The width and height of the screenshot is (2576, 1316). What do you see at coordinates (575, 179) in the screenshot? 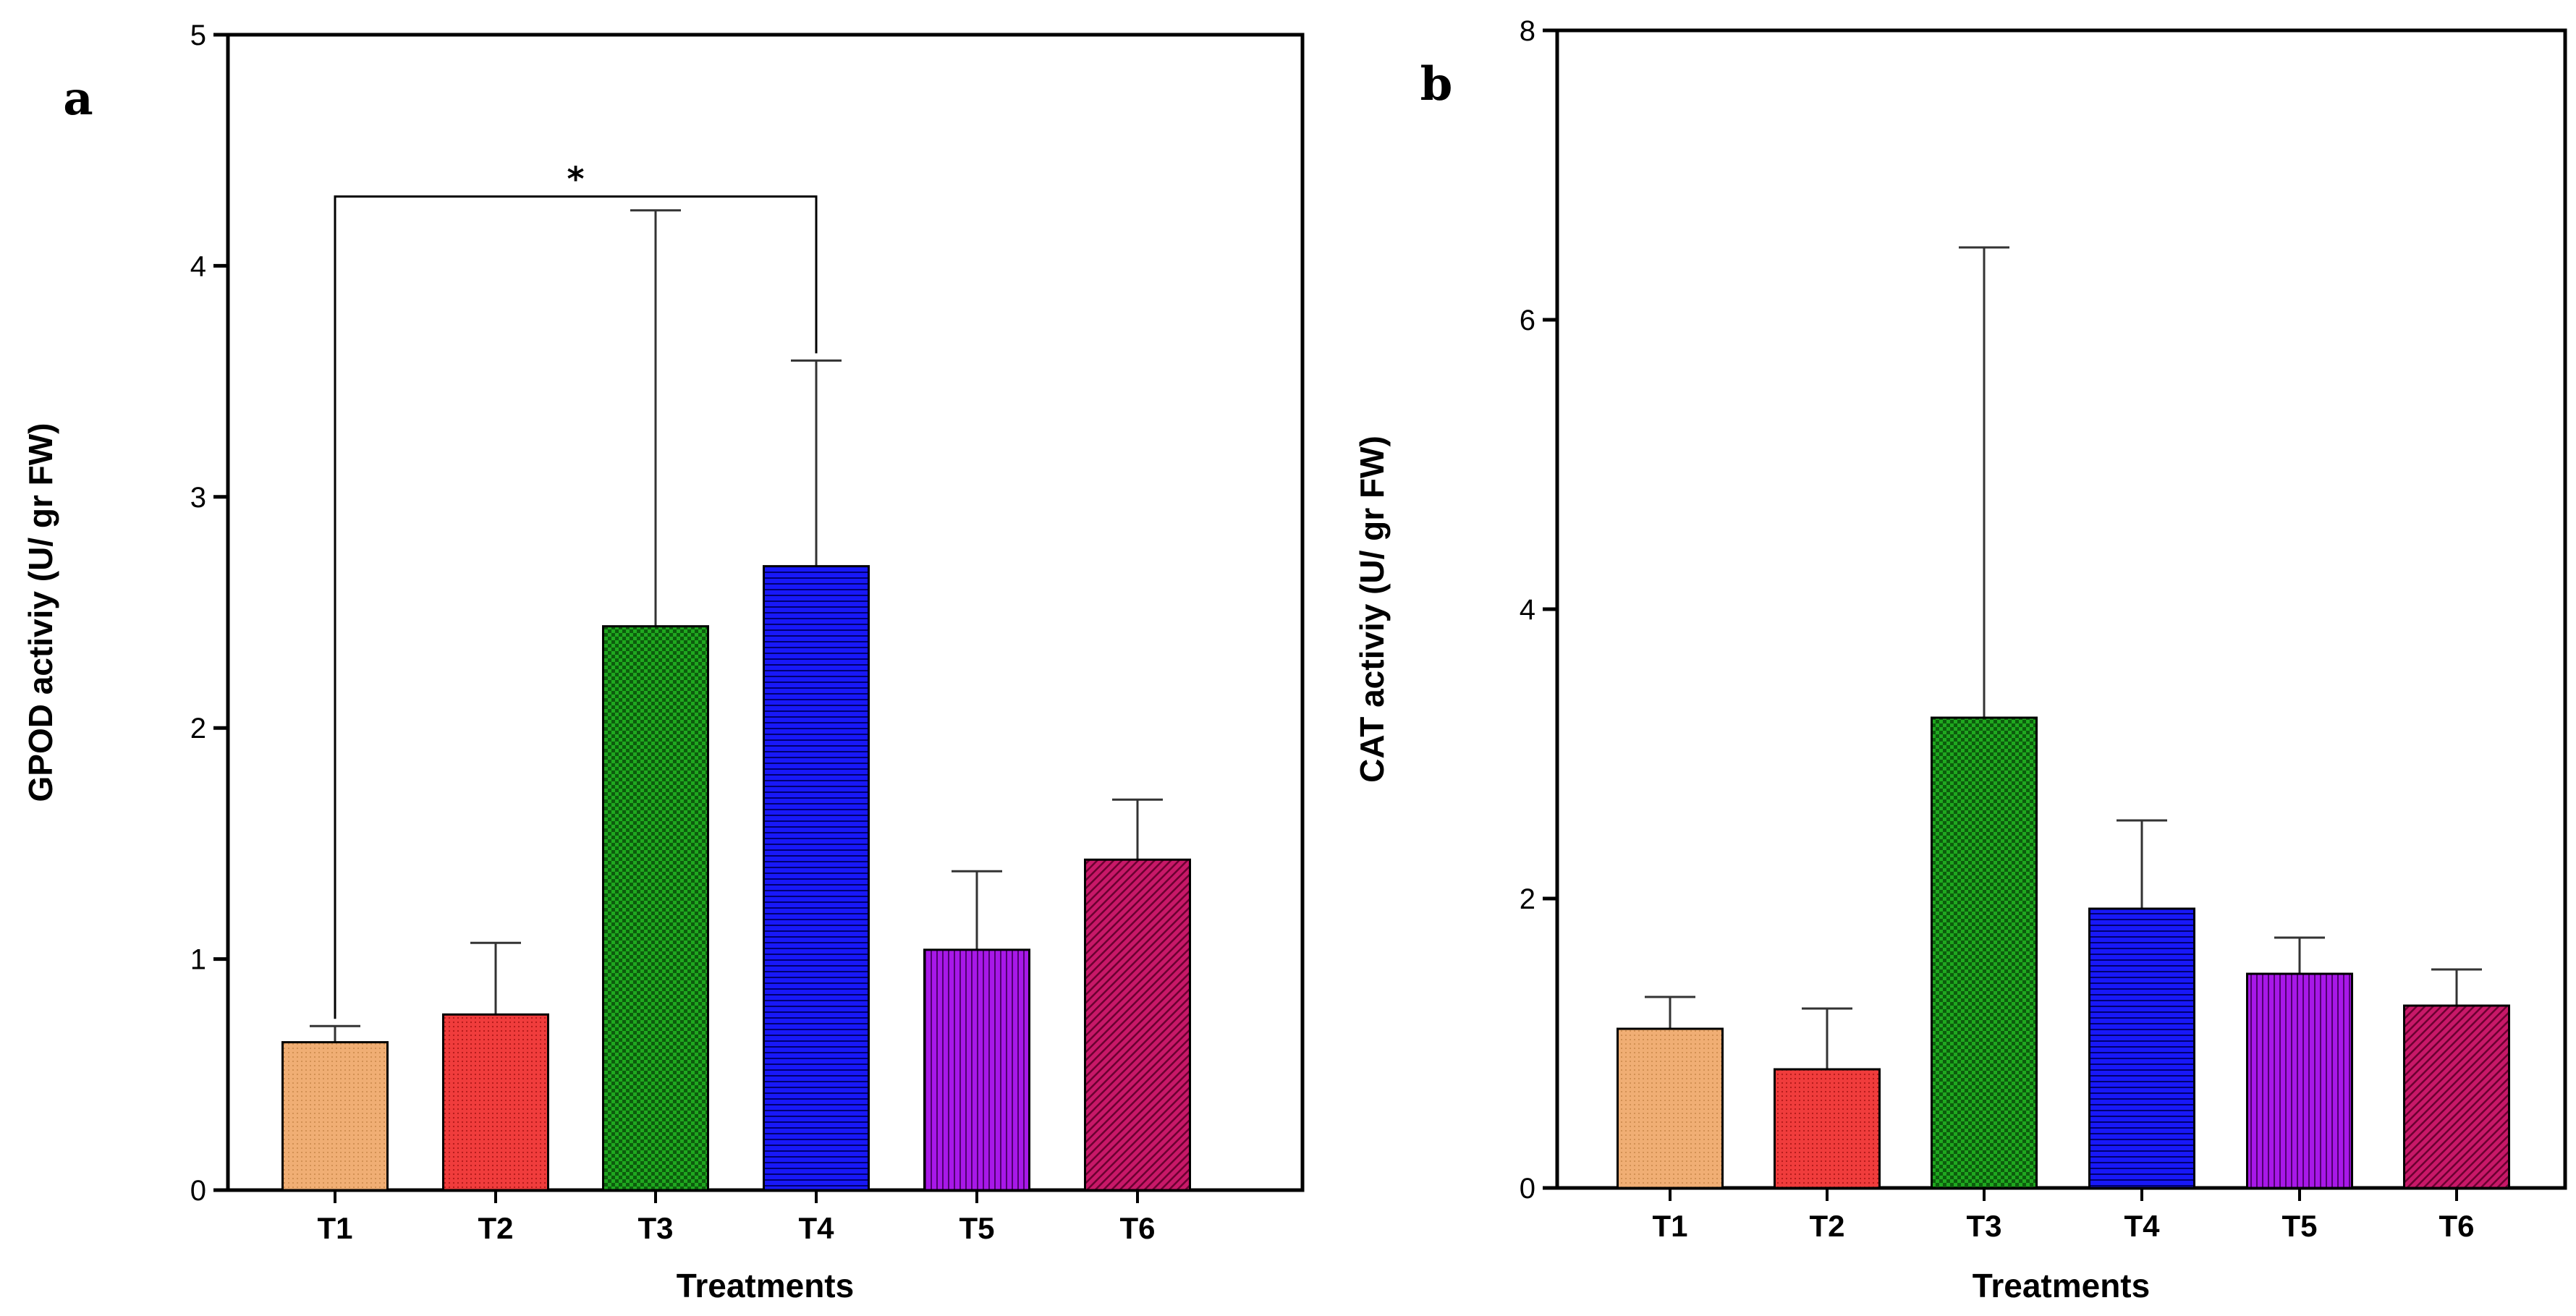
I see `significance-label: *` at bounding box center [575, 179].